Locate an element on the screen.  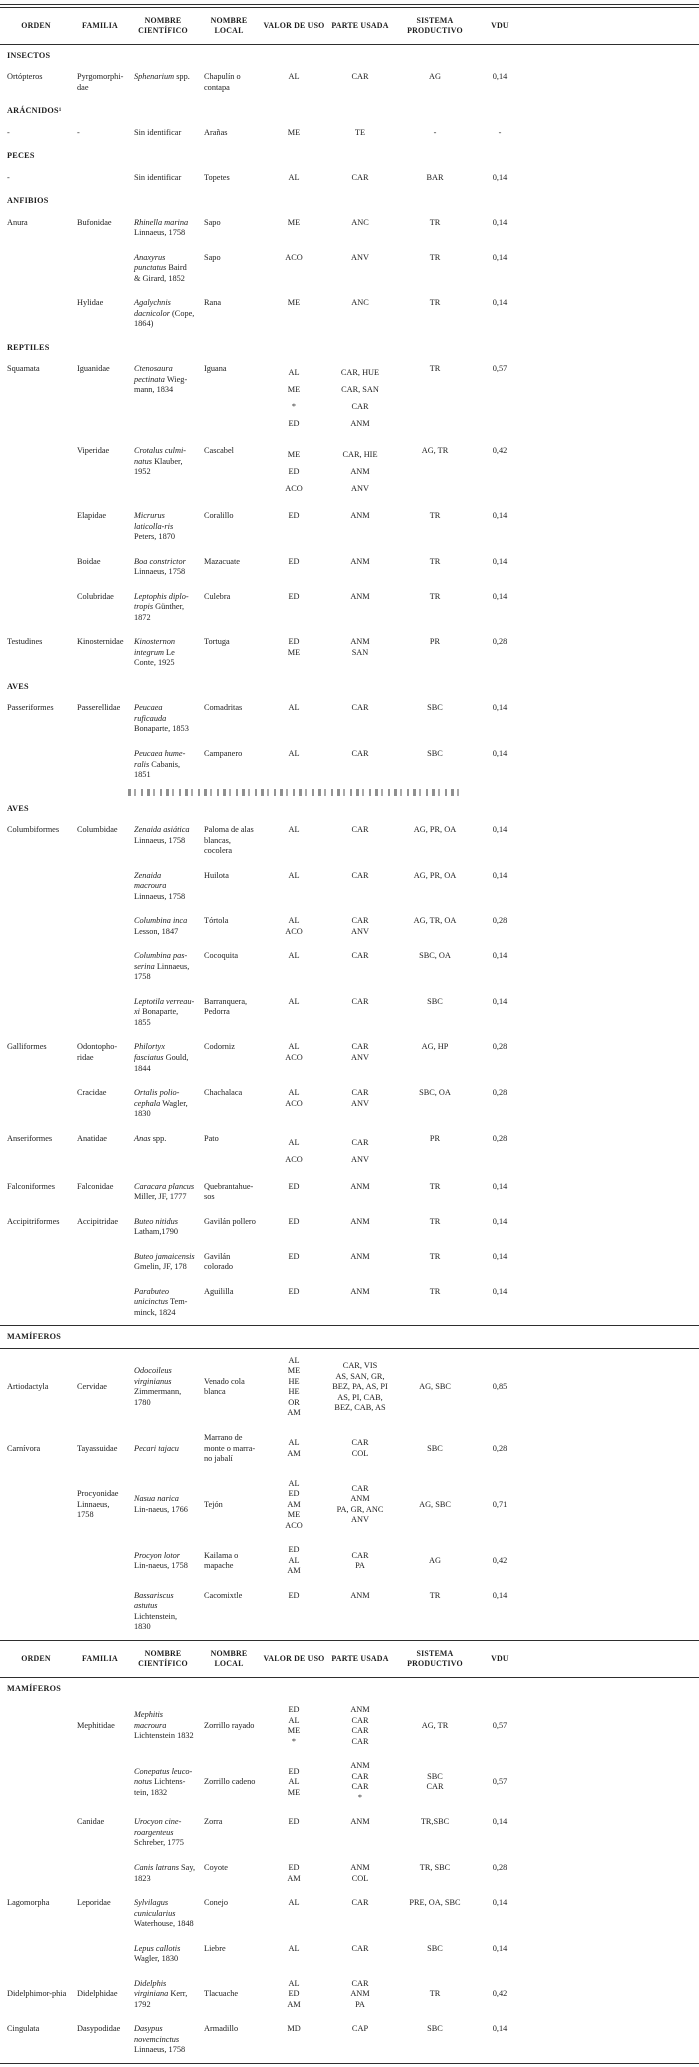
cell-parte-usada: TE is located at coordinates (360, 132).